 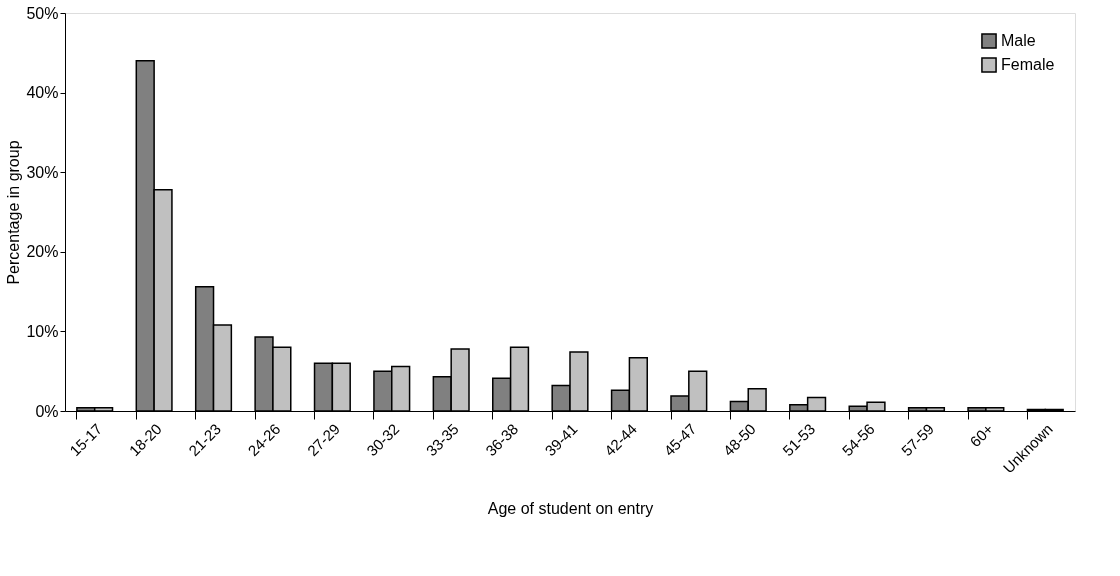 What do you see at coordinates (1018, 40) in the screenshot?
I see `legend-label: Male` at bounding box center [1018, 40].